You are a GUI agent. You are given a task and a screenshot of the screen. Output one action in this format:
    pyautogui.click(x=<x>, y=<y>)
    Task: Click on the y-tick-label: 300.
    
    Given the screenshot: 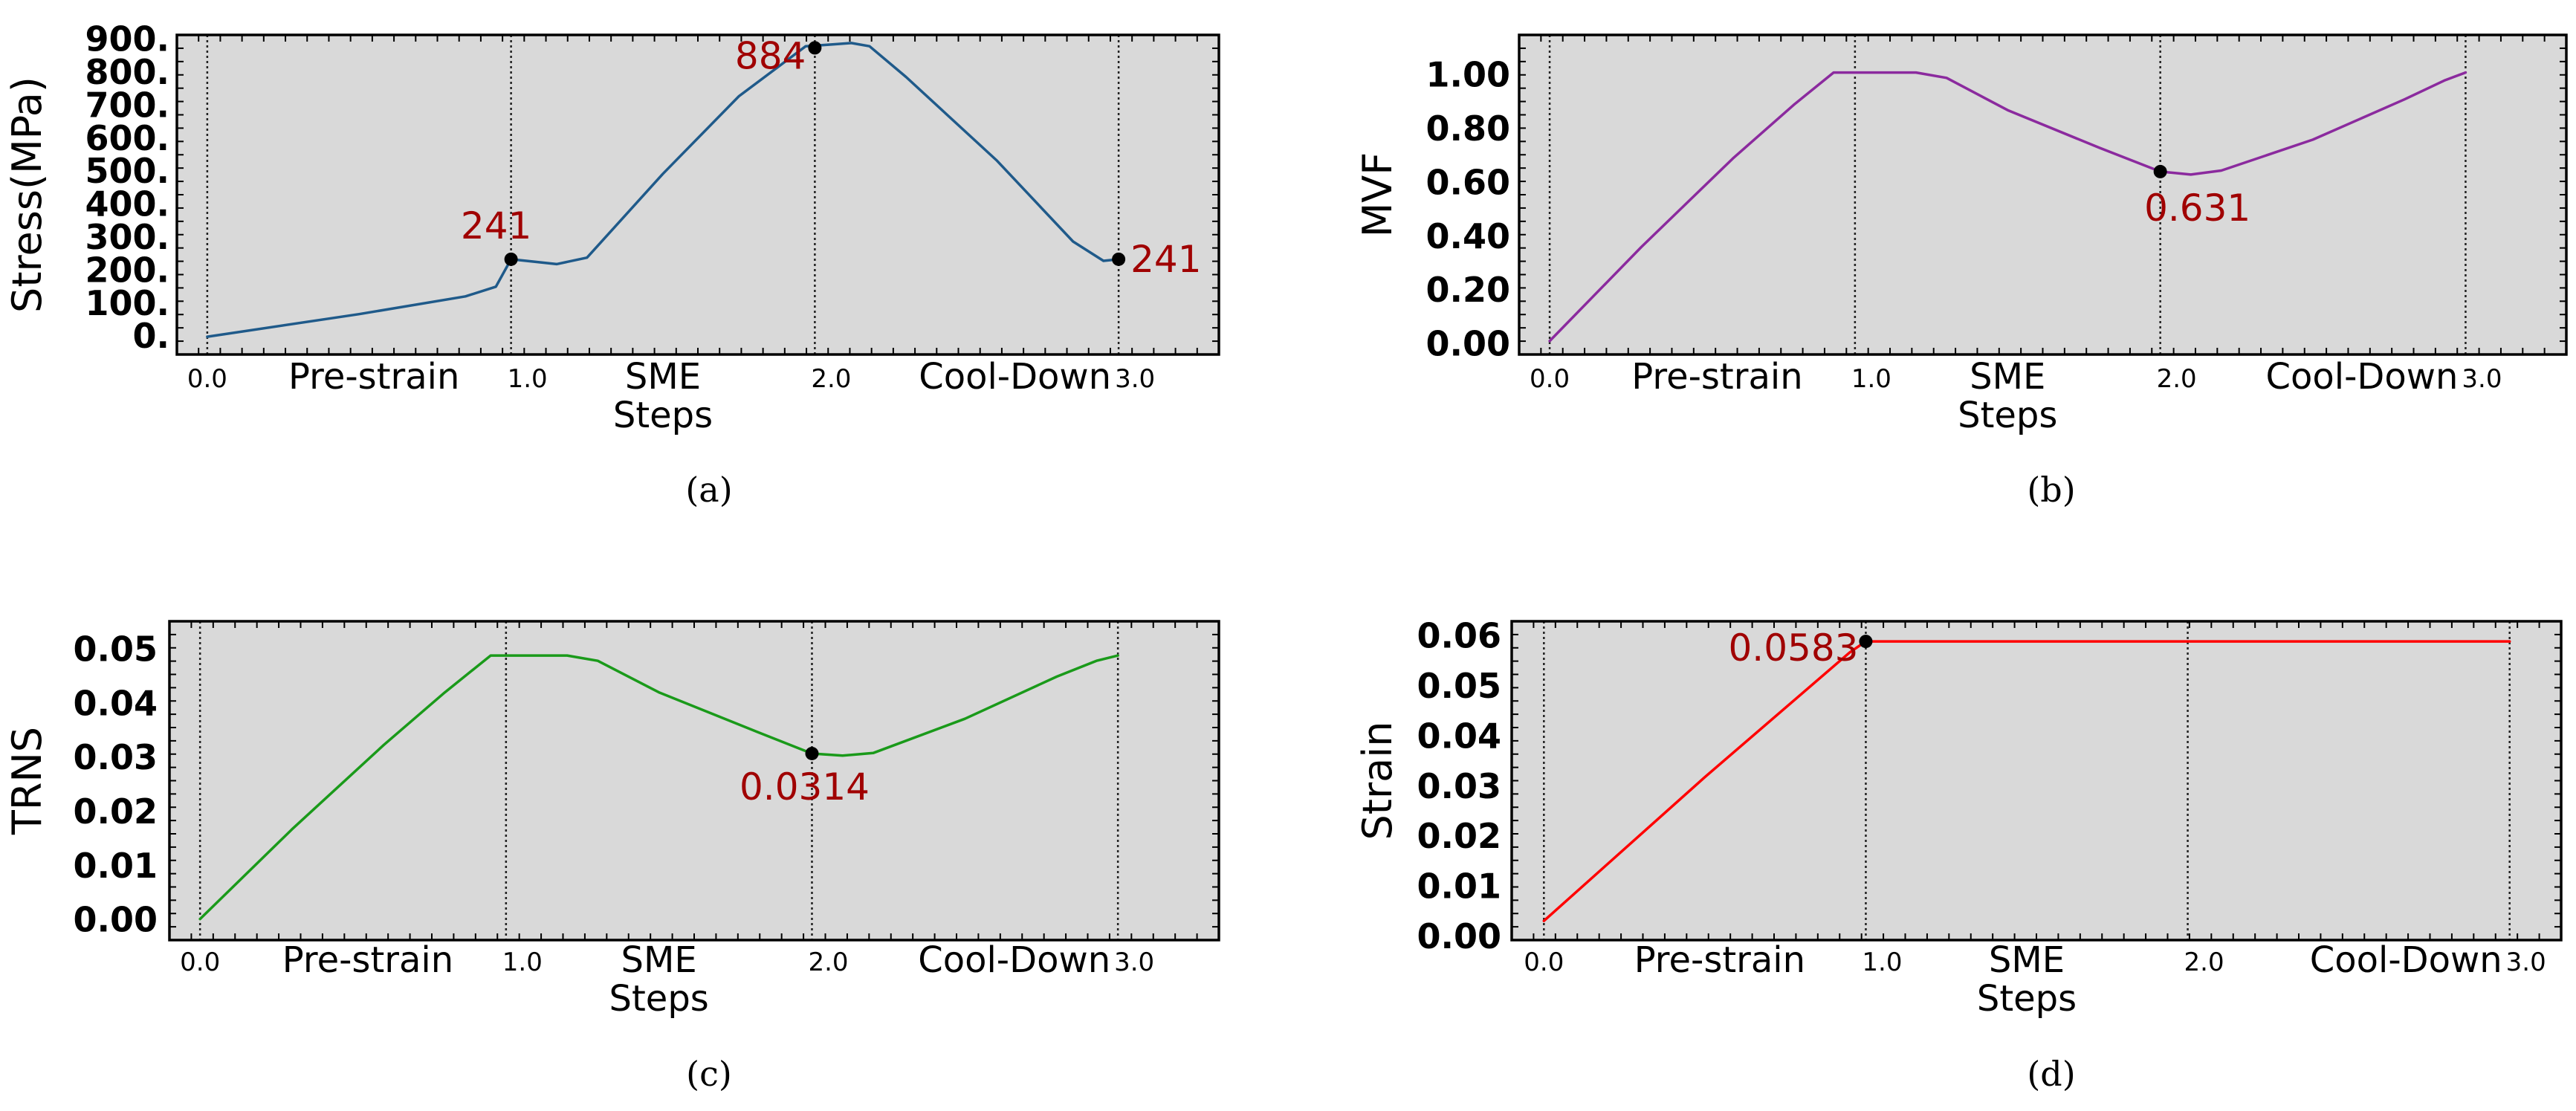 What is the action you would take?
    pyautogui.click(x=127, y=237)
    